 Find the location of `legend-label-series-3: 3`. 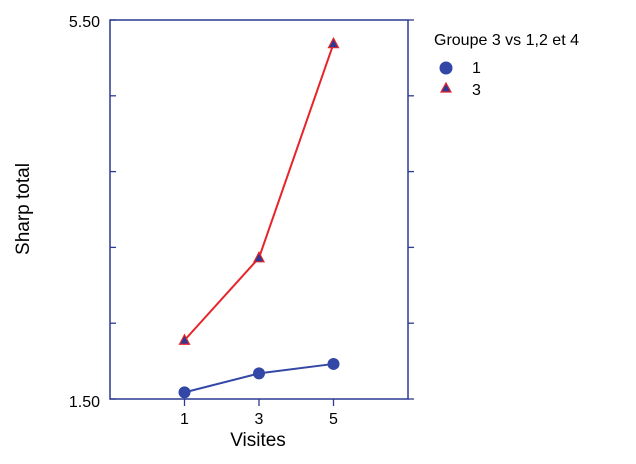

legend-label-series-3: 3 is located at coordinates (476, 90).